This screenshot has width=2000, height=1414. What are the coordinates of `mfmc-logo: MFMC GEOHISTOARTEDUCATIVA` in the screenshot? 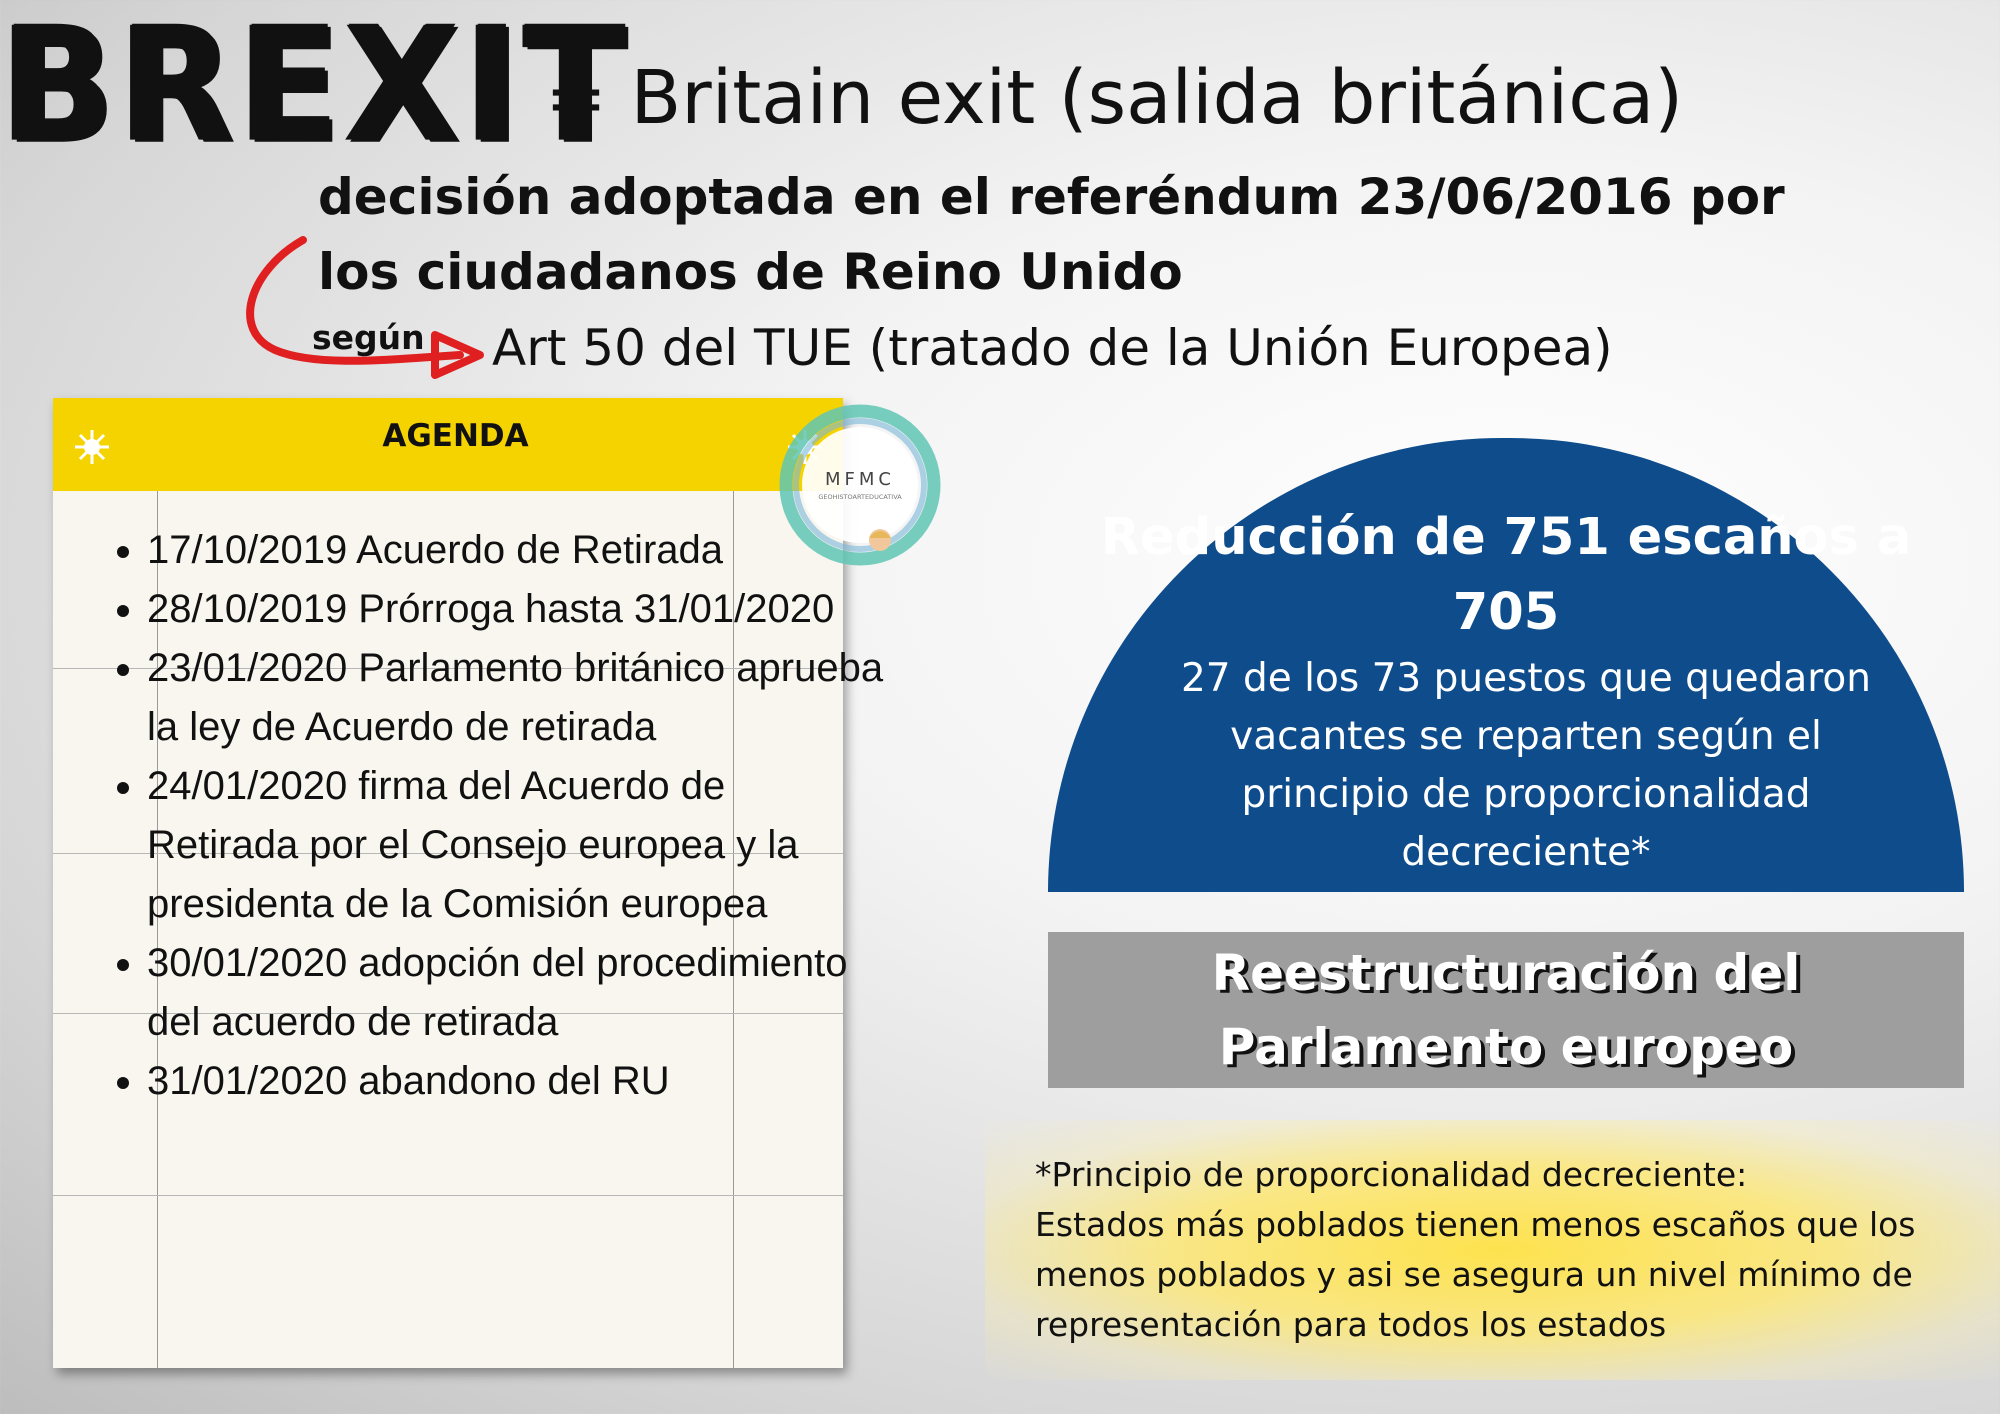 It's located at (860, 485).